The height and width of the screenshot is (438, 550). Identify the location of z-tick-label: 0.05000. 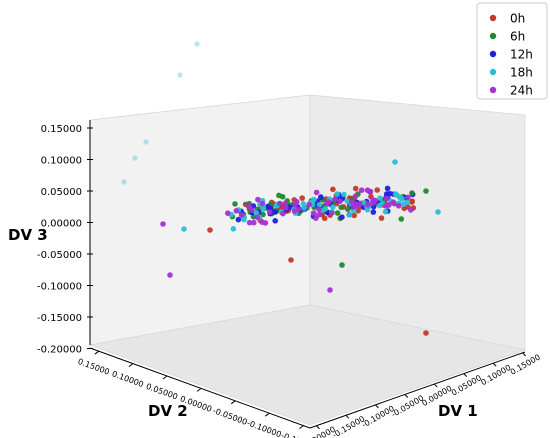
(61, 192).